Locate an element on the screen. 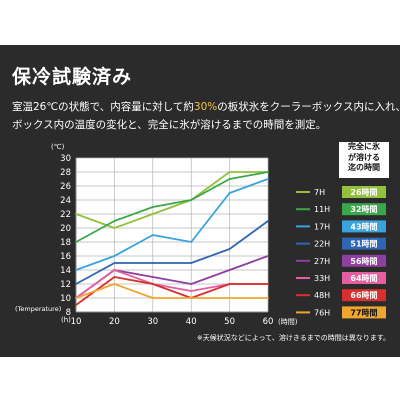 This screenshot has width=400, height=400. duration-badge-7h is located at coordinates (364, 192).